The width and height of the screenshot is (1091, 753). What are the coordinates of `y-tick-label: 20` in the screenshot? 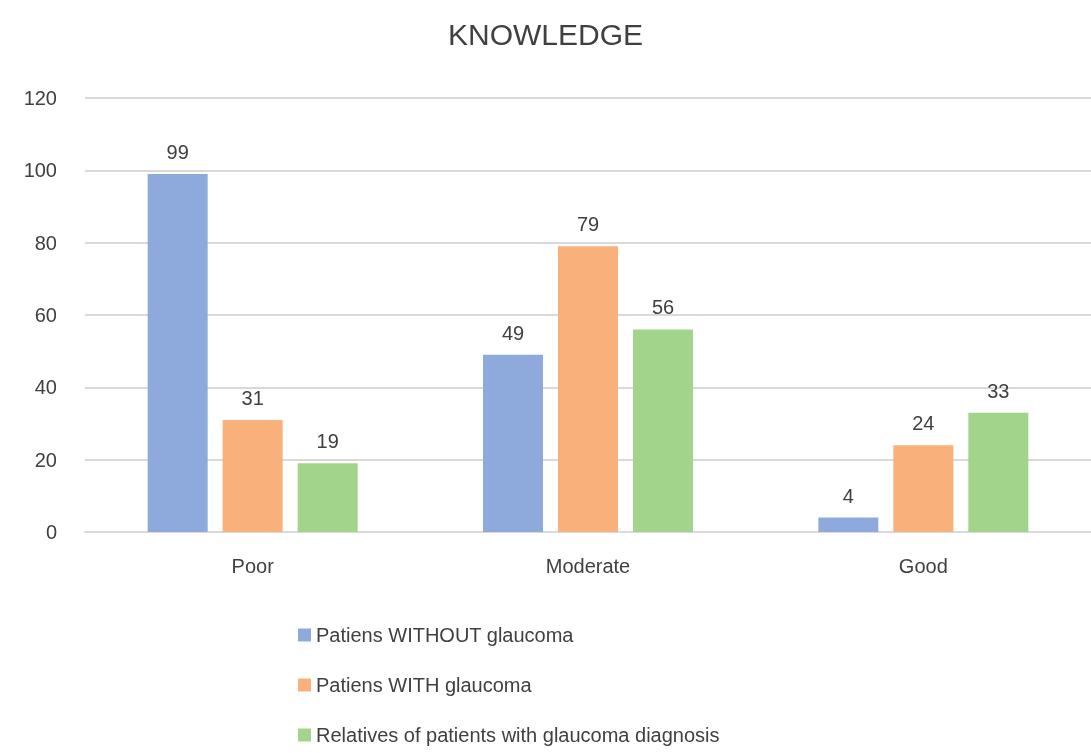 It's located at (45, 459).